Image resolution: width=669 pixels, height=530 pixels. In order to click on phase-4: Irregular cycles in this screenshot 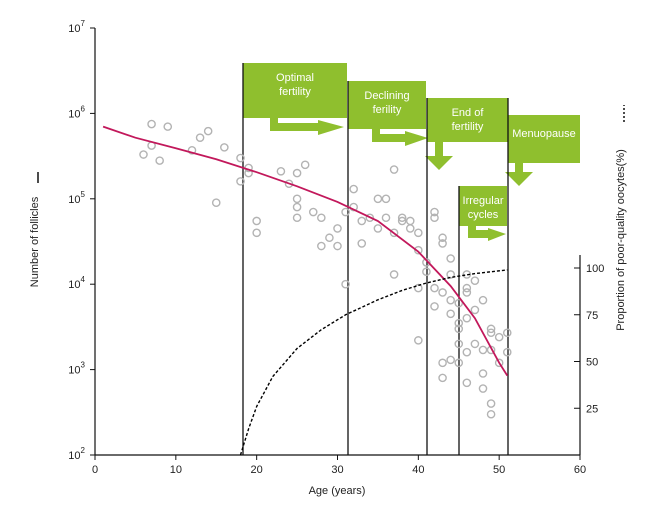, I will do `click(483, 213)`.